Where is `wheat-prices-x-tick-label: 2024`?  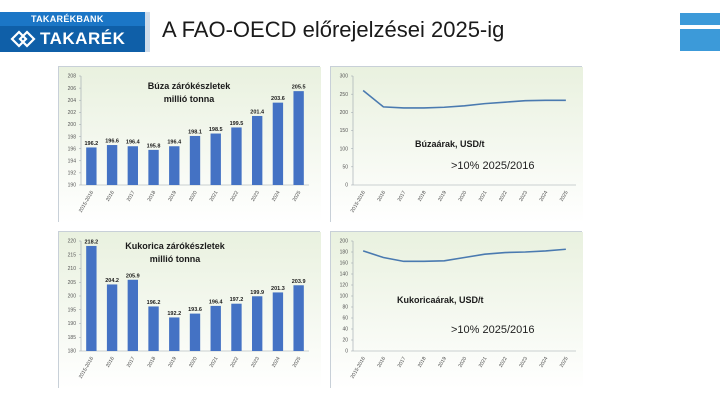
wheat-prices-x-tick-label: 2024 is located at coordinates (544, 196).